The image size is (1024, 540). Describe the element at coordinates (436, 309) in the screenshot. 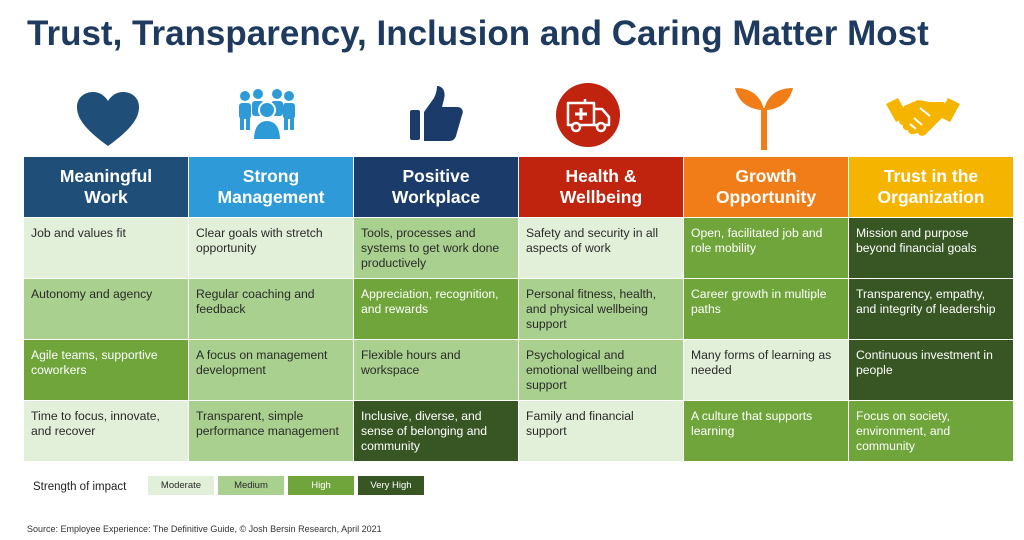

I see `matrix-cell: Appreciation, recognition, and rewards` at that location.